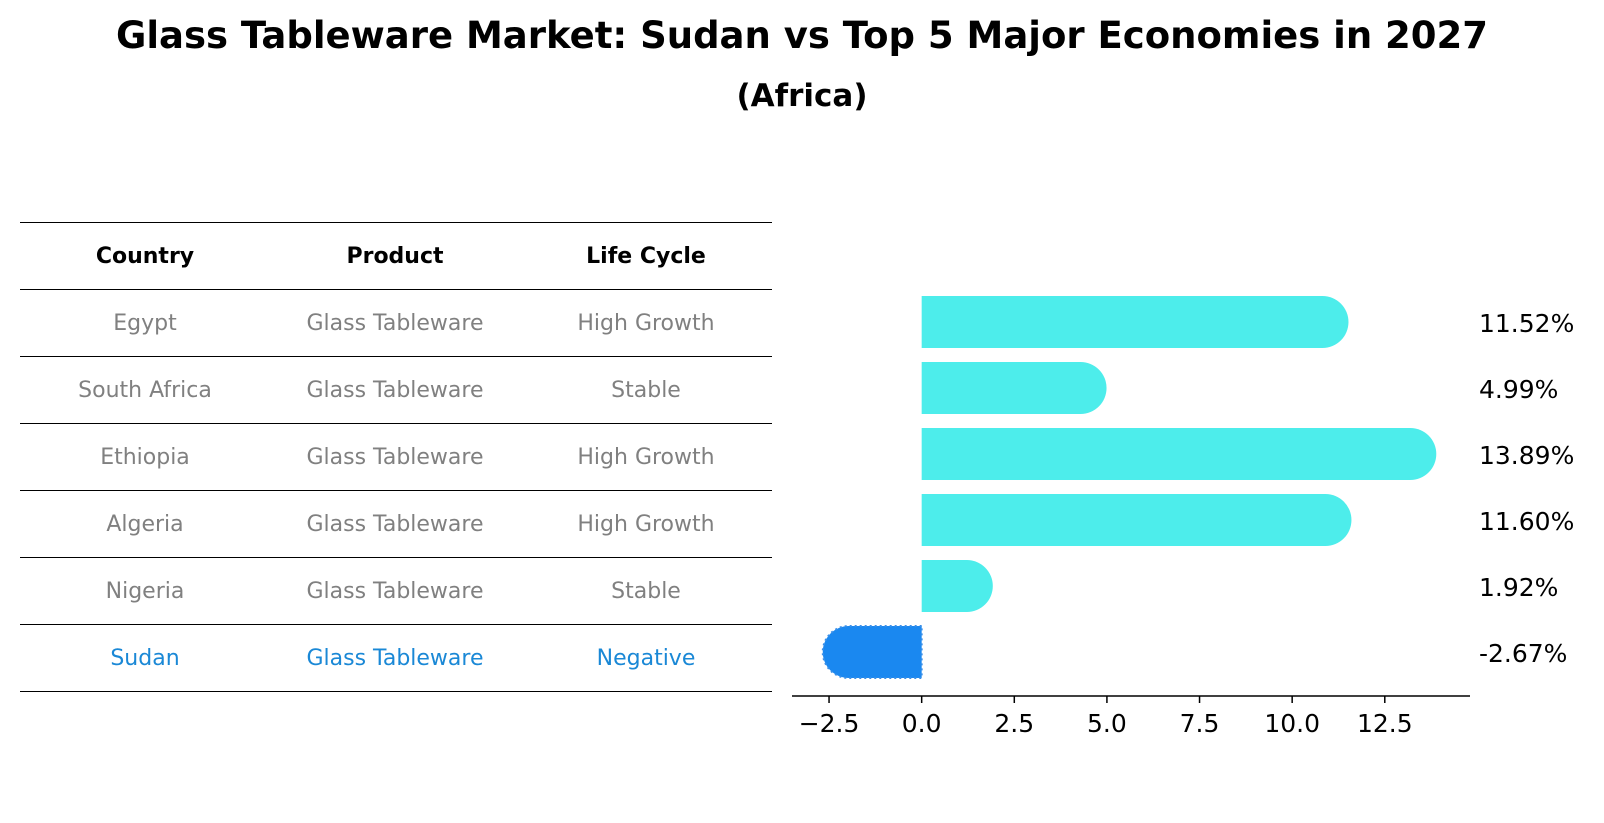  I want to click on cell-country: Sudan, so click(145, 658).